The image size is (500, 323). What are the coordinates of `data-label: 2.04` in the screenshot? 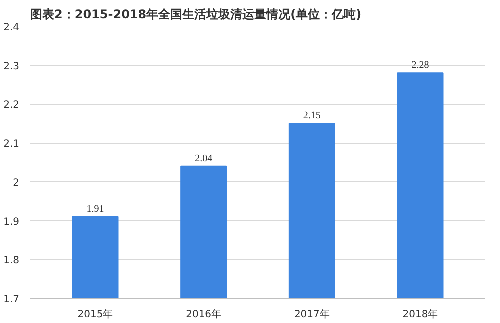 It's located at (204, 158).